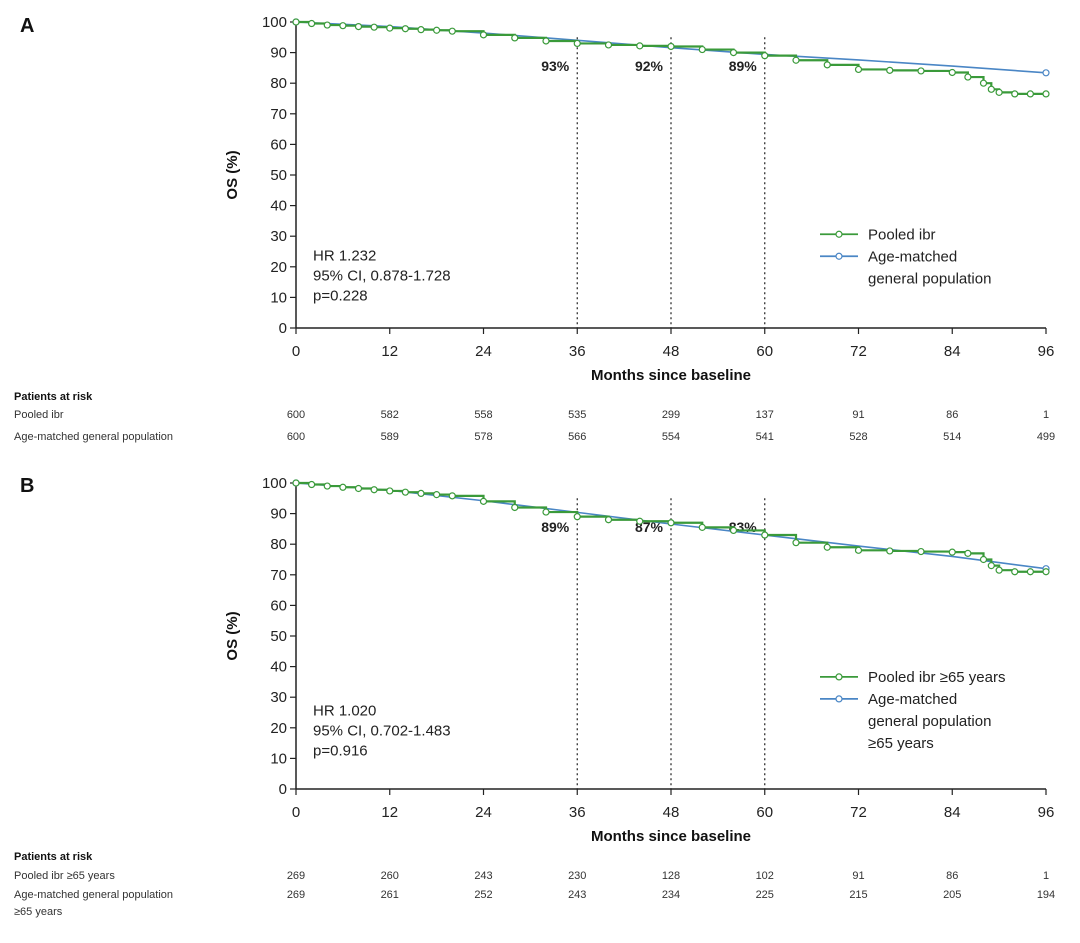 The height and width of the screenshot is (943, 1080). Describe the element at coordinates (555, 527) in the screenshot. I see `survival-annotation: 89%` at that location.